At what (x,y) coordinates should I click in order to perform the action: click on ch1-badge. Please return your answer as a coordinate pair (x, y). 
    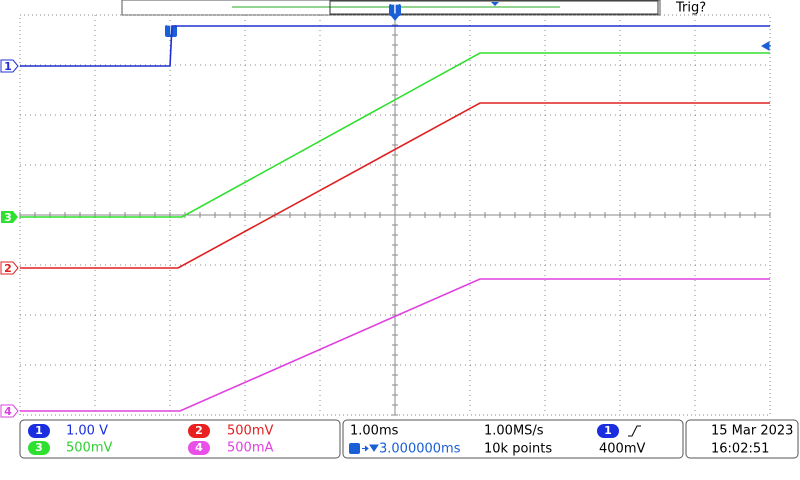
    Looking at the image, I should click on (39, 431).